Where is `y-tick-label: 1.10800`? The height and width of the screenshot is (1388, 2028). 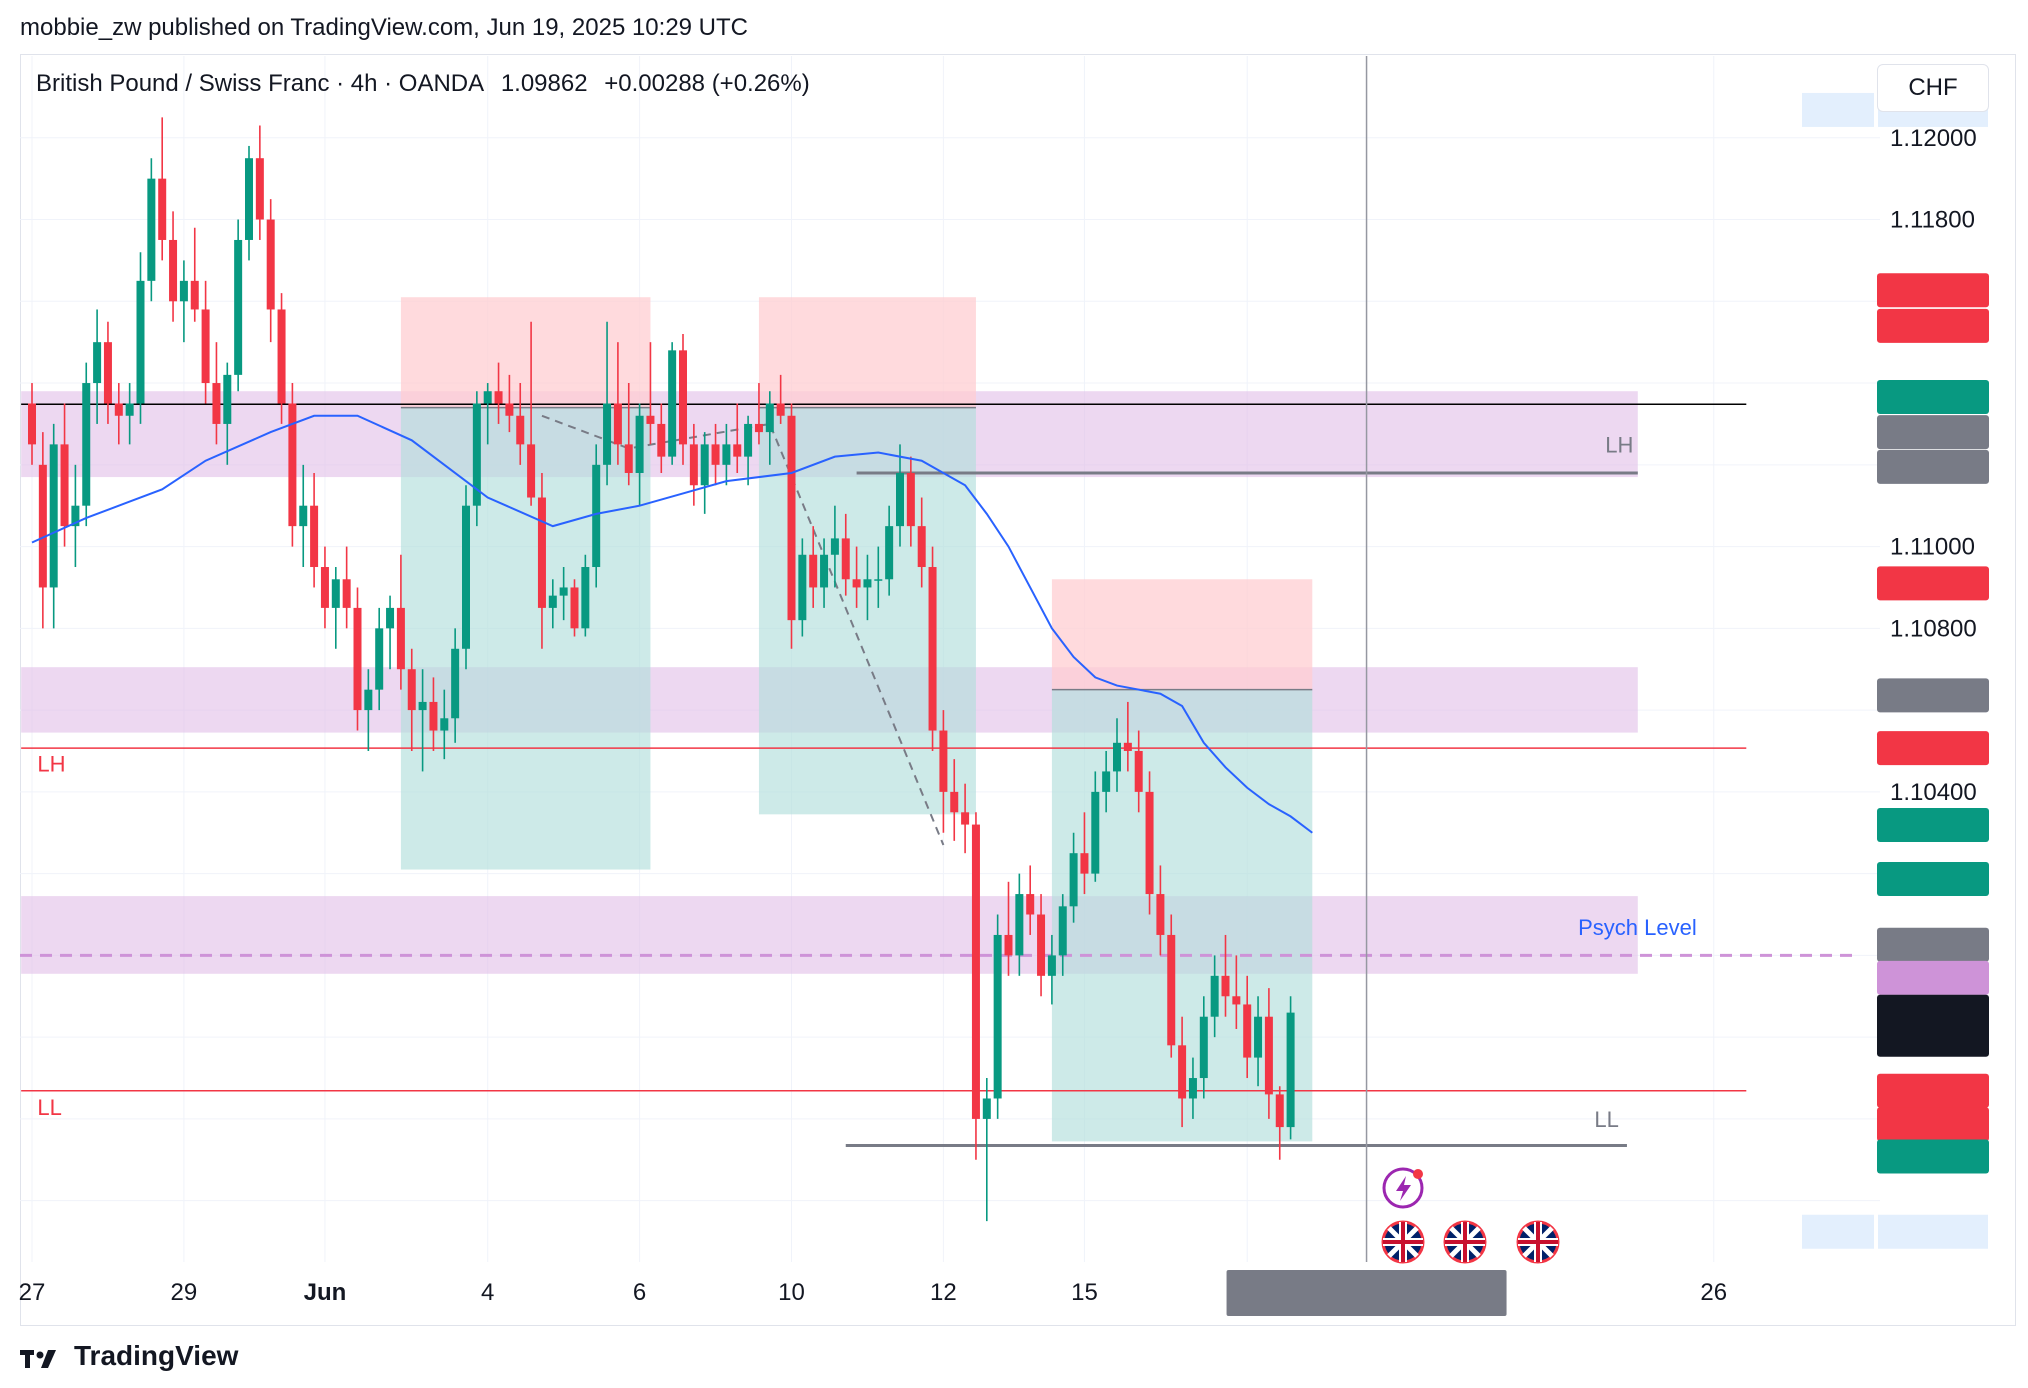 y-tick-label: 1.10800 is located at coordinates (1933, 628).